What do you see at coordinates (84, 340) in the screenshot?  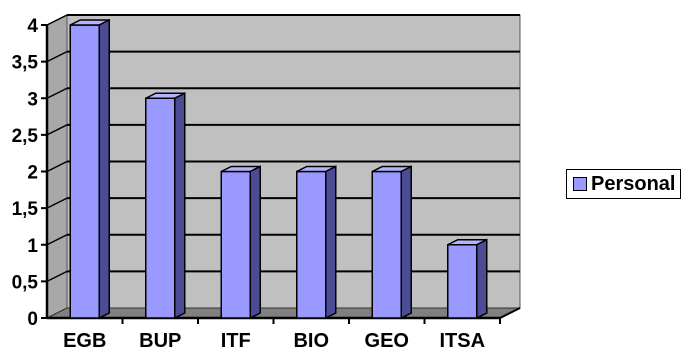 I see `x-tick-label: EGB` at bounding box center [84, 340].